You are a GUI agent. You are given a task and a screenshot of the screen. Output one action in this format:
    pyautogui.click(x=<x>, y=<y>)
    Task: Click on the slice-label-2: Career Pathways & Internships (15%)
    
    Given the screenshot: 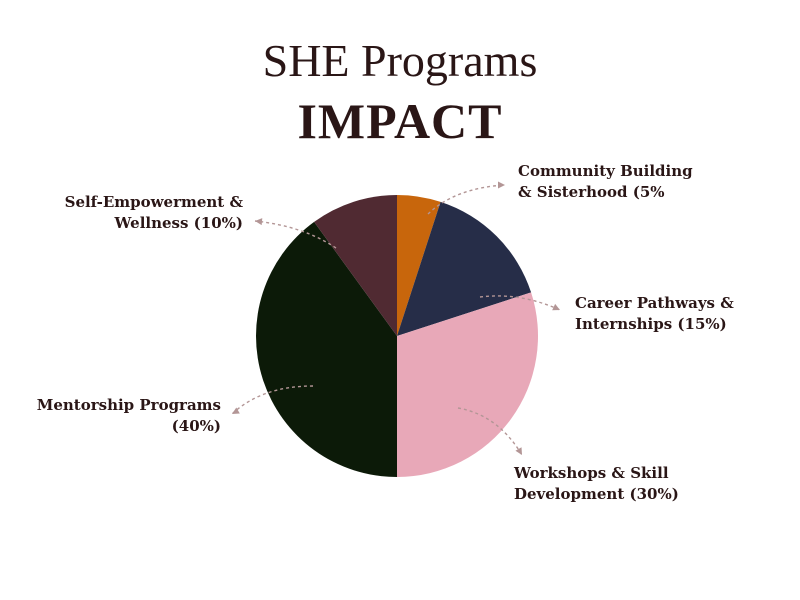 What is the action you would take?
    pyautogui.click(x=654, y=313)
    